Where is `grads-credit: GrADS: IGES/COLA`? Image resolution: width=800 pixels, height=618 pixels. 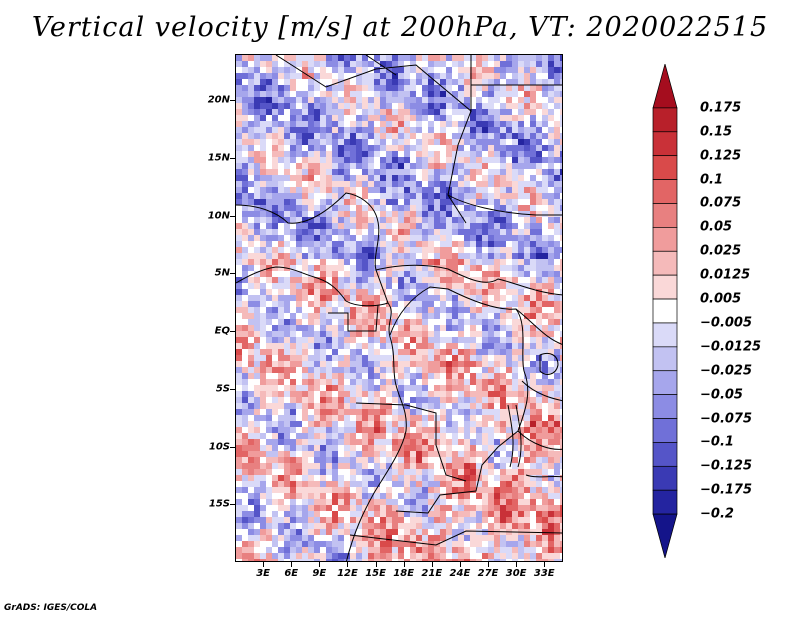 grads-credit: GrADS: IGES/COLA is located at coordinates (51, 608).